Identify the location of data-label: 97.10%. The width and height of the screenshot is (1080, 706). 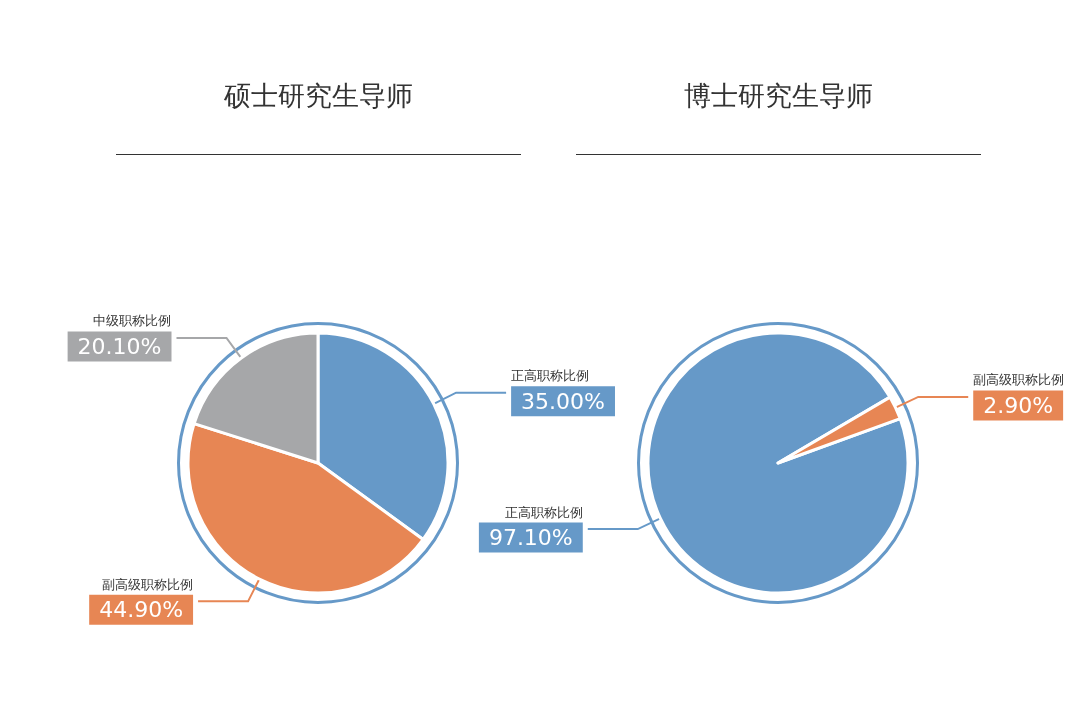
(530, 538).